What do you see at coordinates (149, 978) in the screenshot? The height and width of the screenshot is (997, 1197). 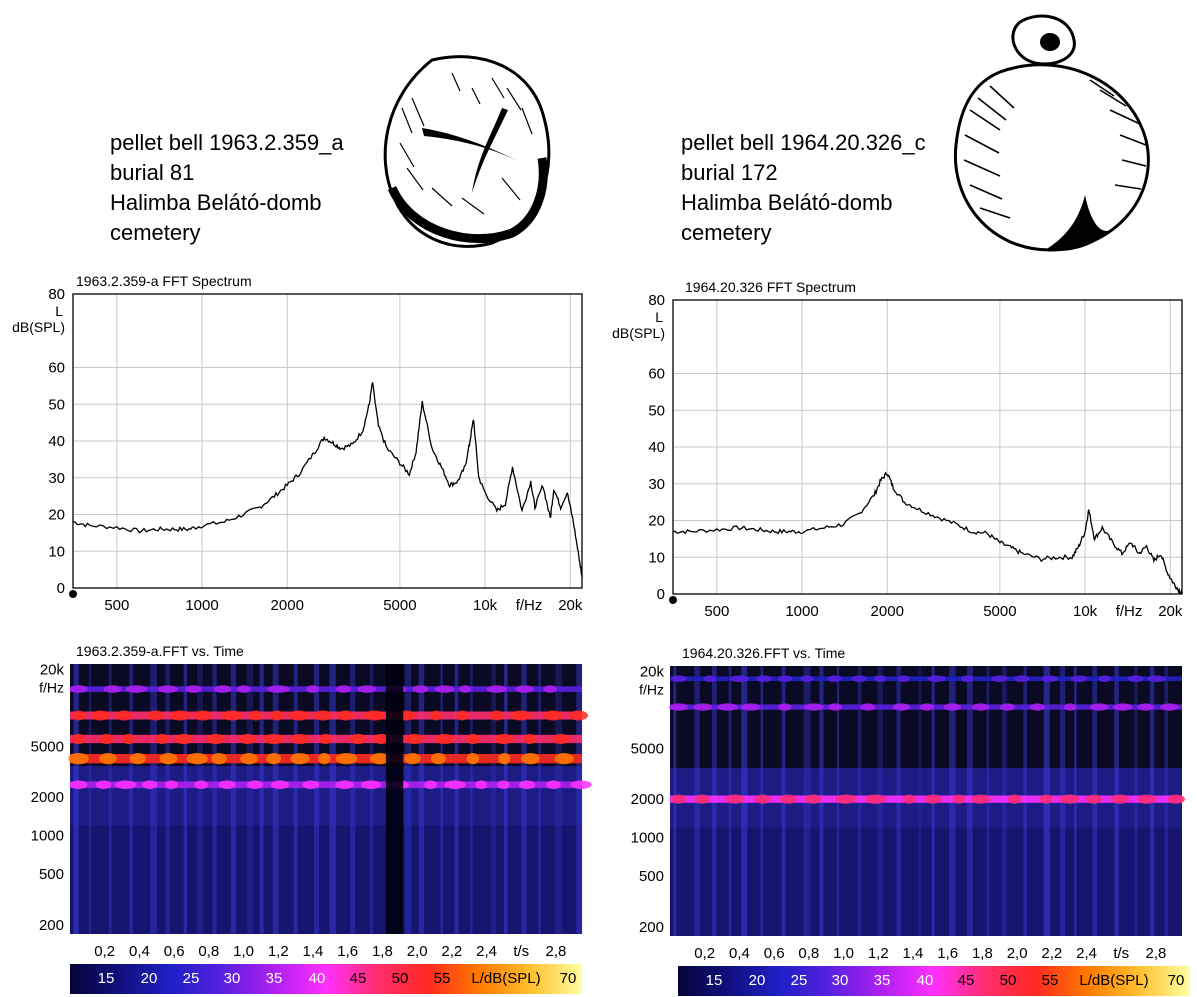 I see `colorbar-tick: 20` at bounding box center [149, 978].